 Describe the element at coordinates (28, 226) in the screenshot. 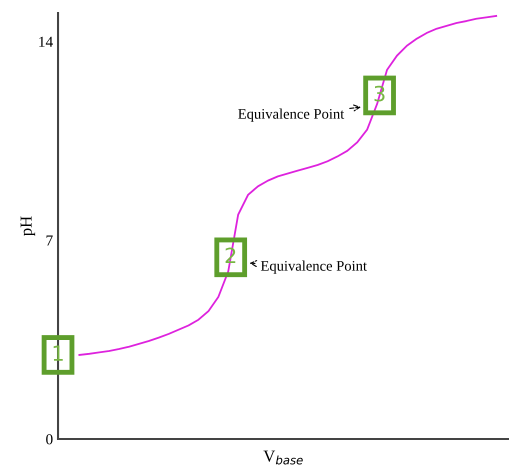

I see `y-axis-title: pH` at that location.